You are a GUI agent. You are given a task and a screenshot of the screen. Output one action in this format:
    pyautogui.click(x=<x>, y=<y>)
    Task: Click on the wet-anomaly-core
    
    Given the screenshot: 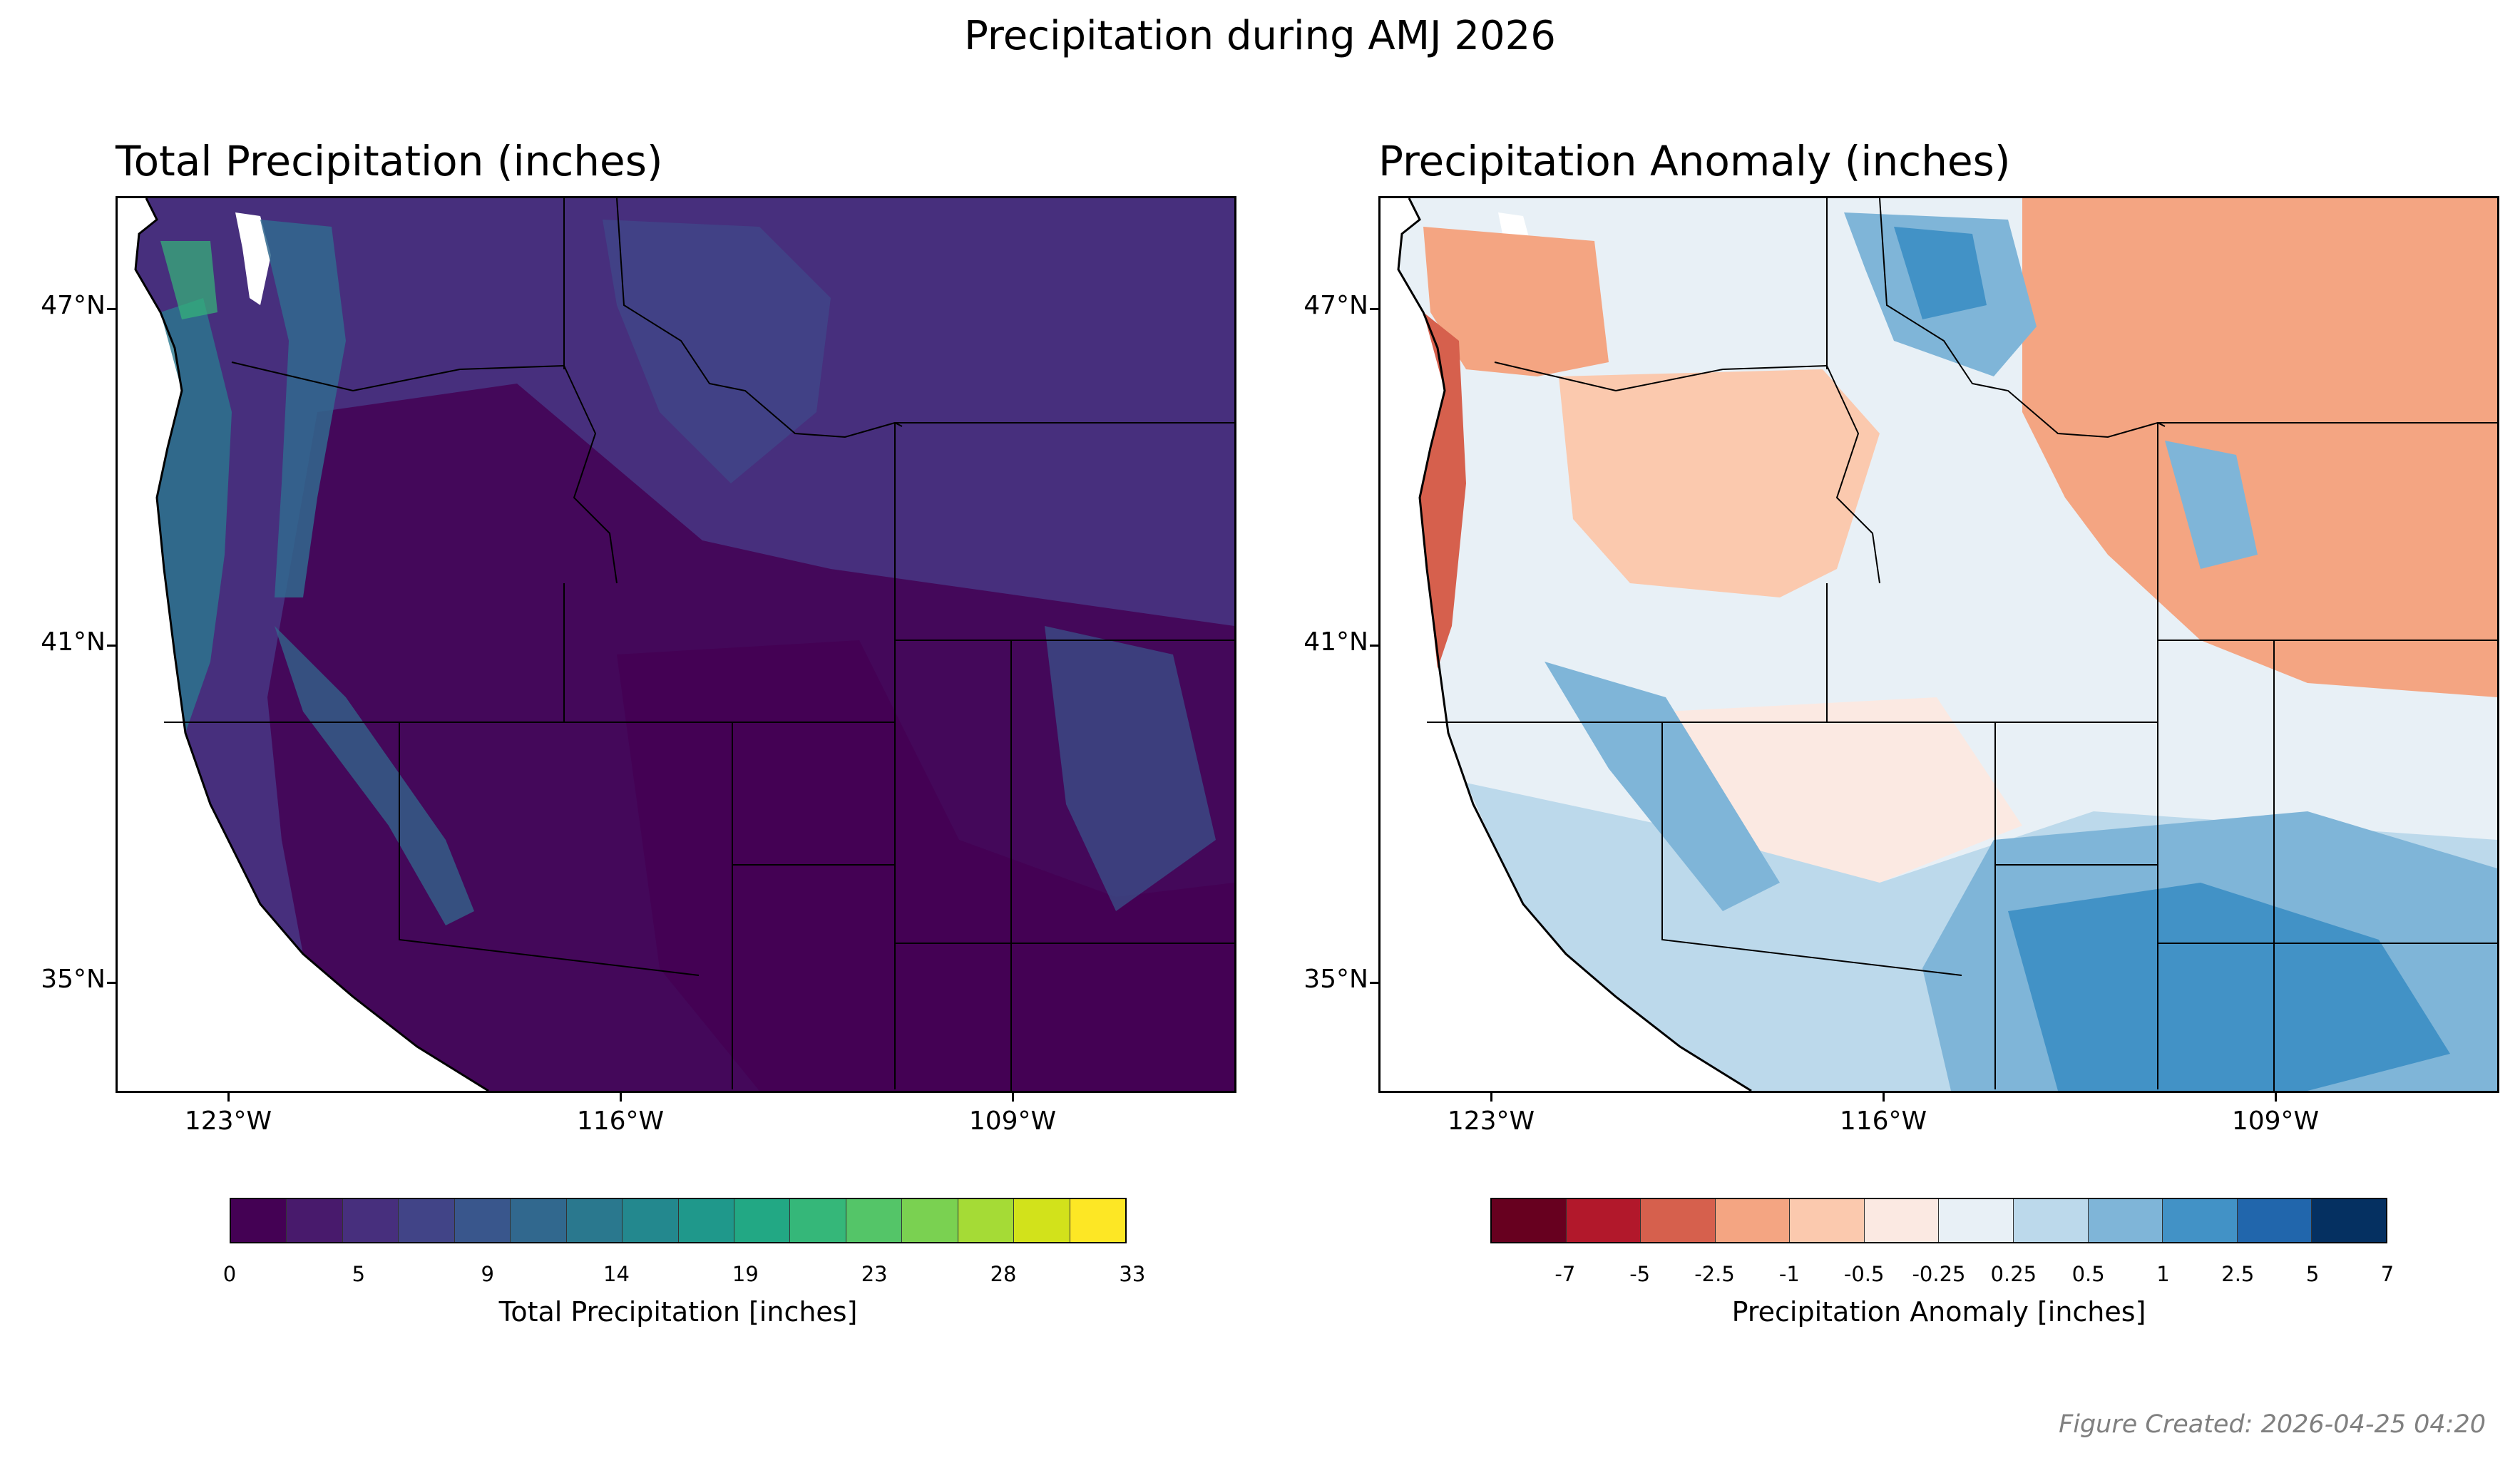 What is the action you would take?
    pyautogui.click(x=2229, y=987)
    